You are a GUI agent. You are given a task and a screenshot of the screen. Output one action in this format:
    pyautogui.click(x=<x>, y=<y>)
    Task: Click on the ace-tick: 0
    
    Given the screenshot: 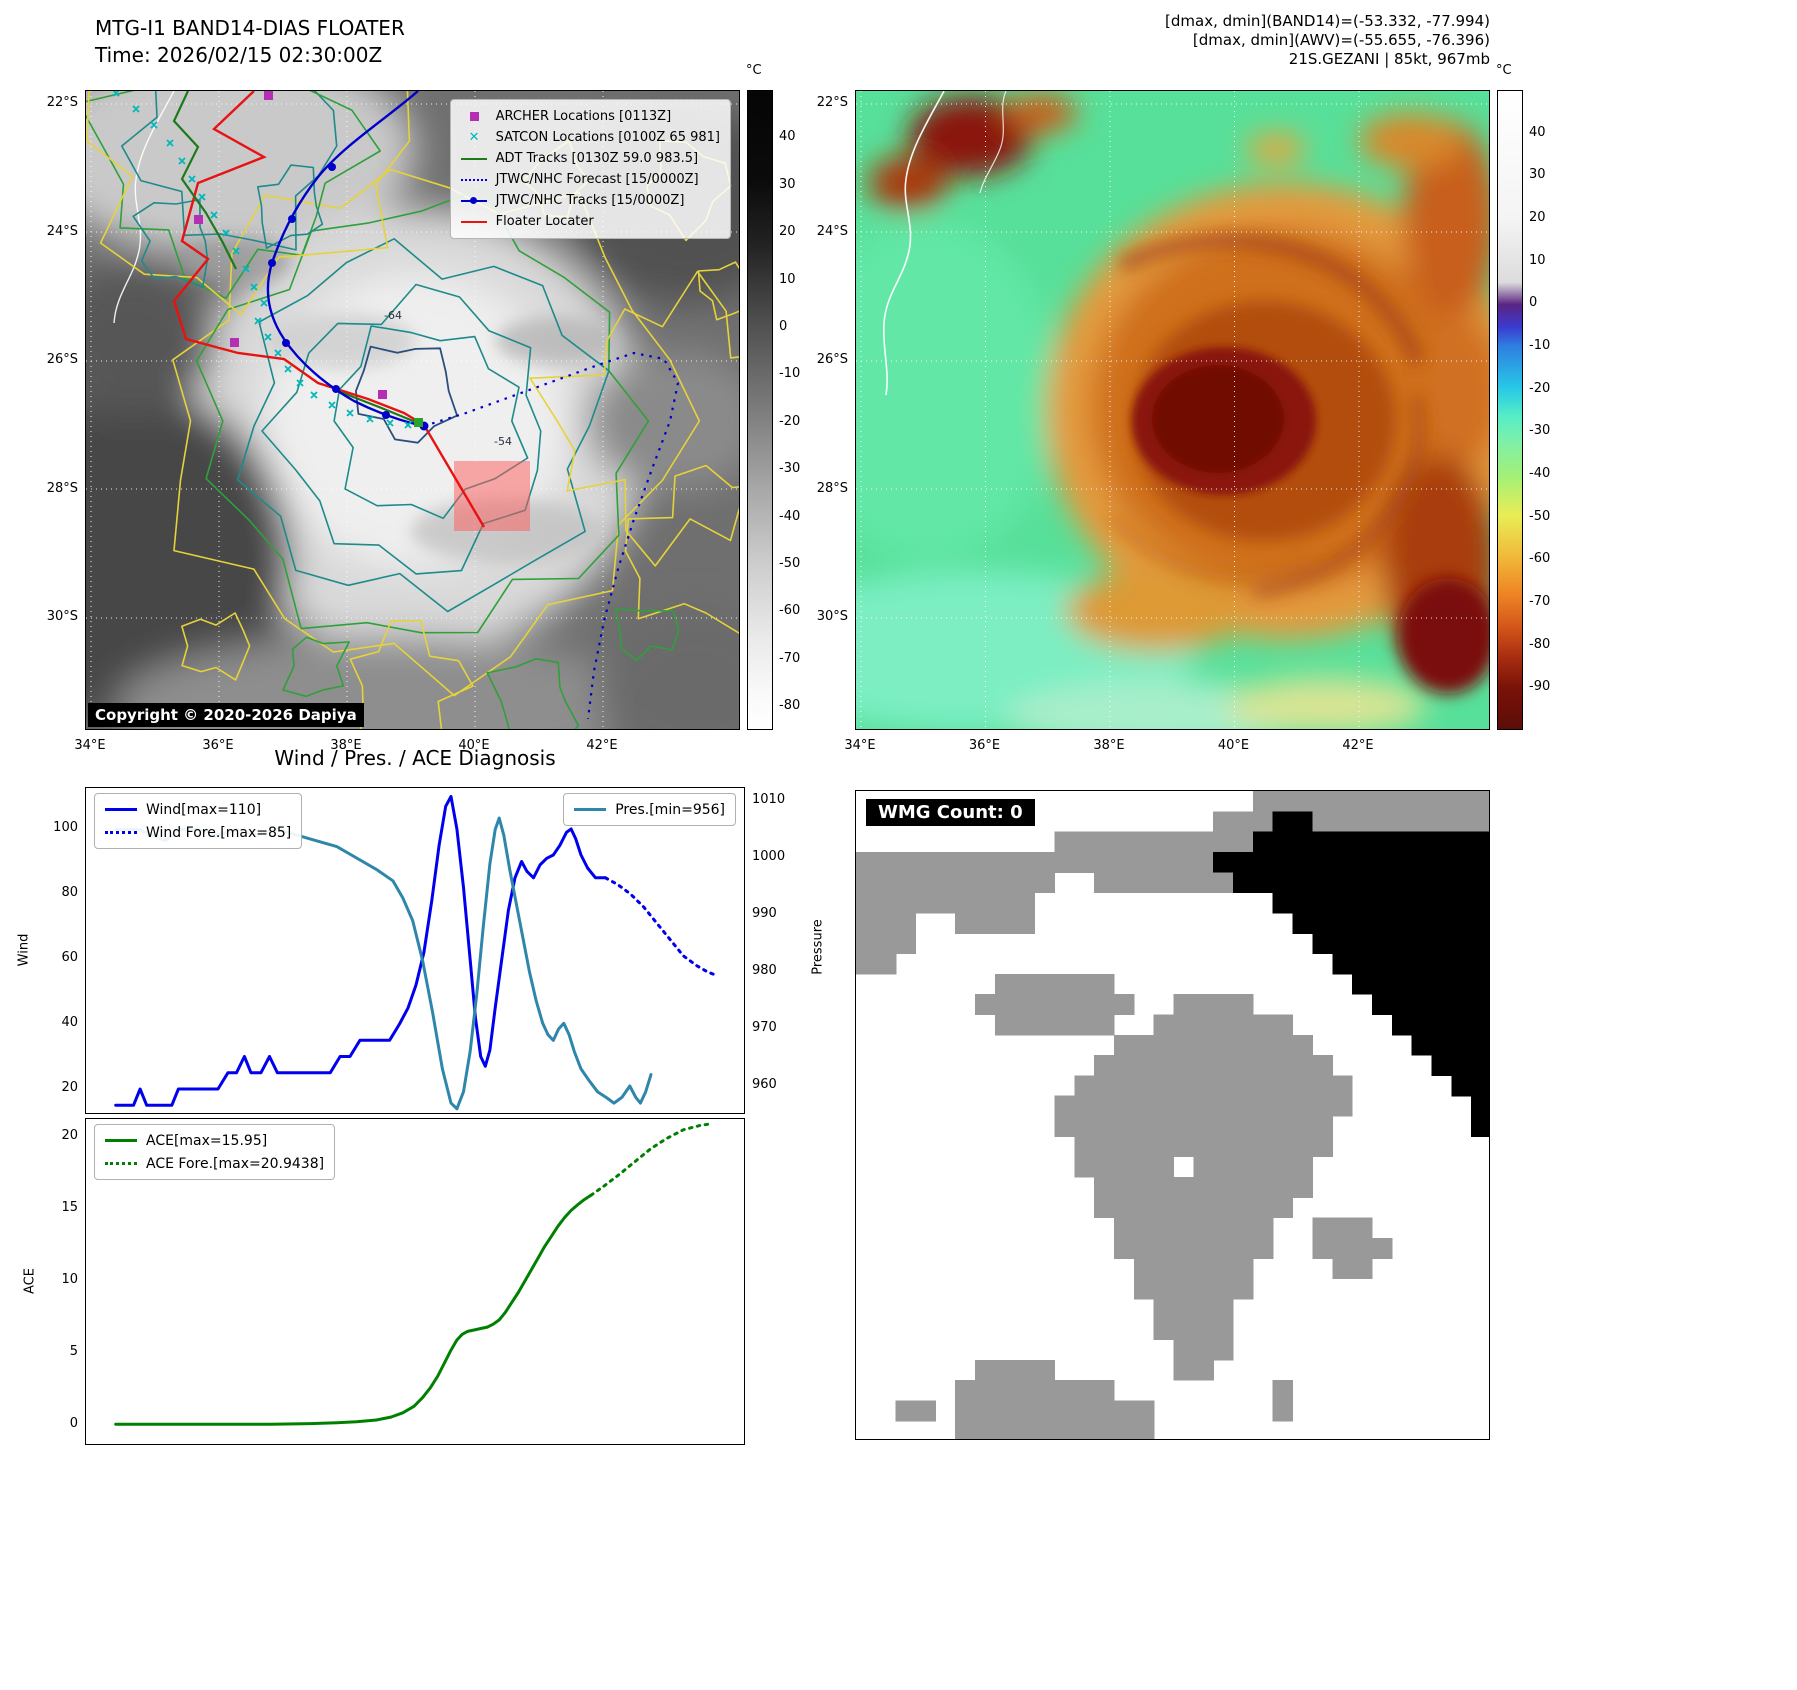 What is the action you would take?
    pyautogui.click(x=73, y=1423)
    